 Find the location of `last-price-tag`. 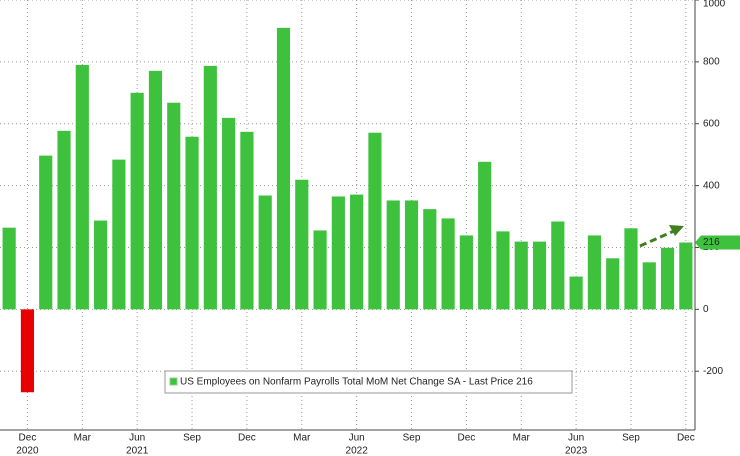

last-price-tag is located at coordinates (717, 242).